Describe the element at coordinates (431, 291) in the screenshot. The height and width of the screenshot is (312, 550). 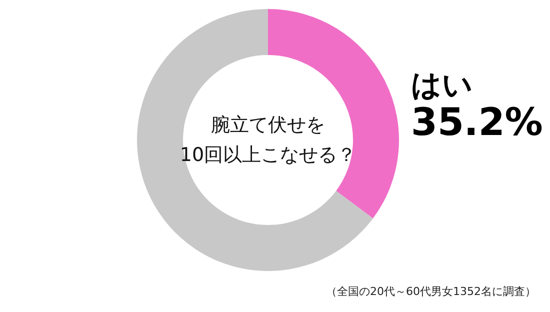
I see `annotation: （全国の20代～60代男女1352名に調査）` at that location.